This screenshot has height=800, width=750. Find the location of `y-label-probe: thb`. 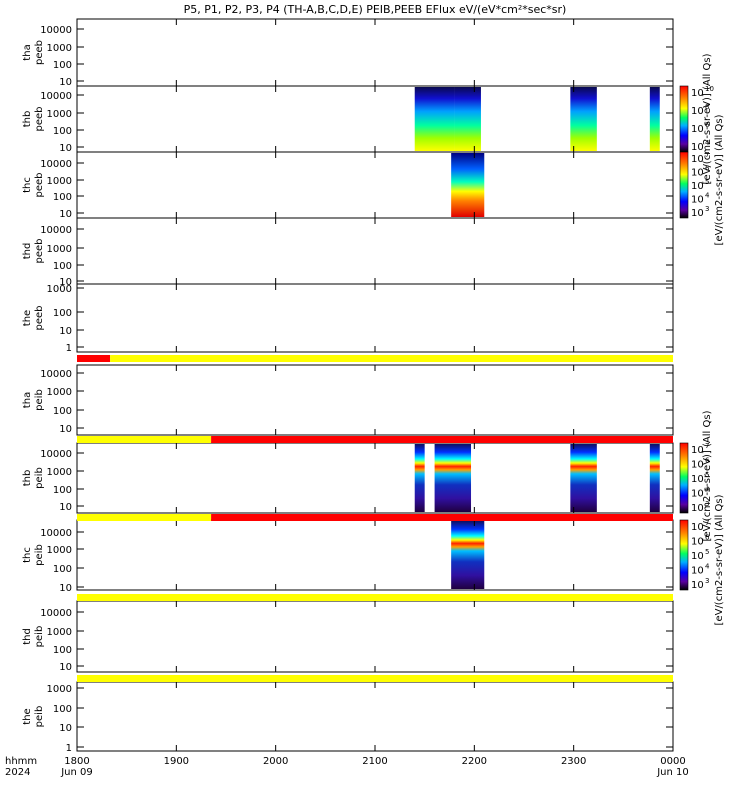

y-label-probe: thb is located at coordinates (27, 119).